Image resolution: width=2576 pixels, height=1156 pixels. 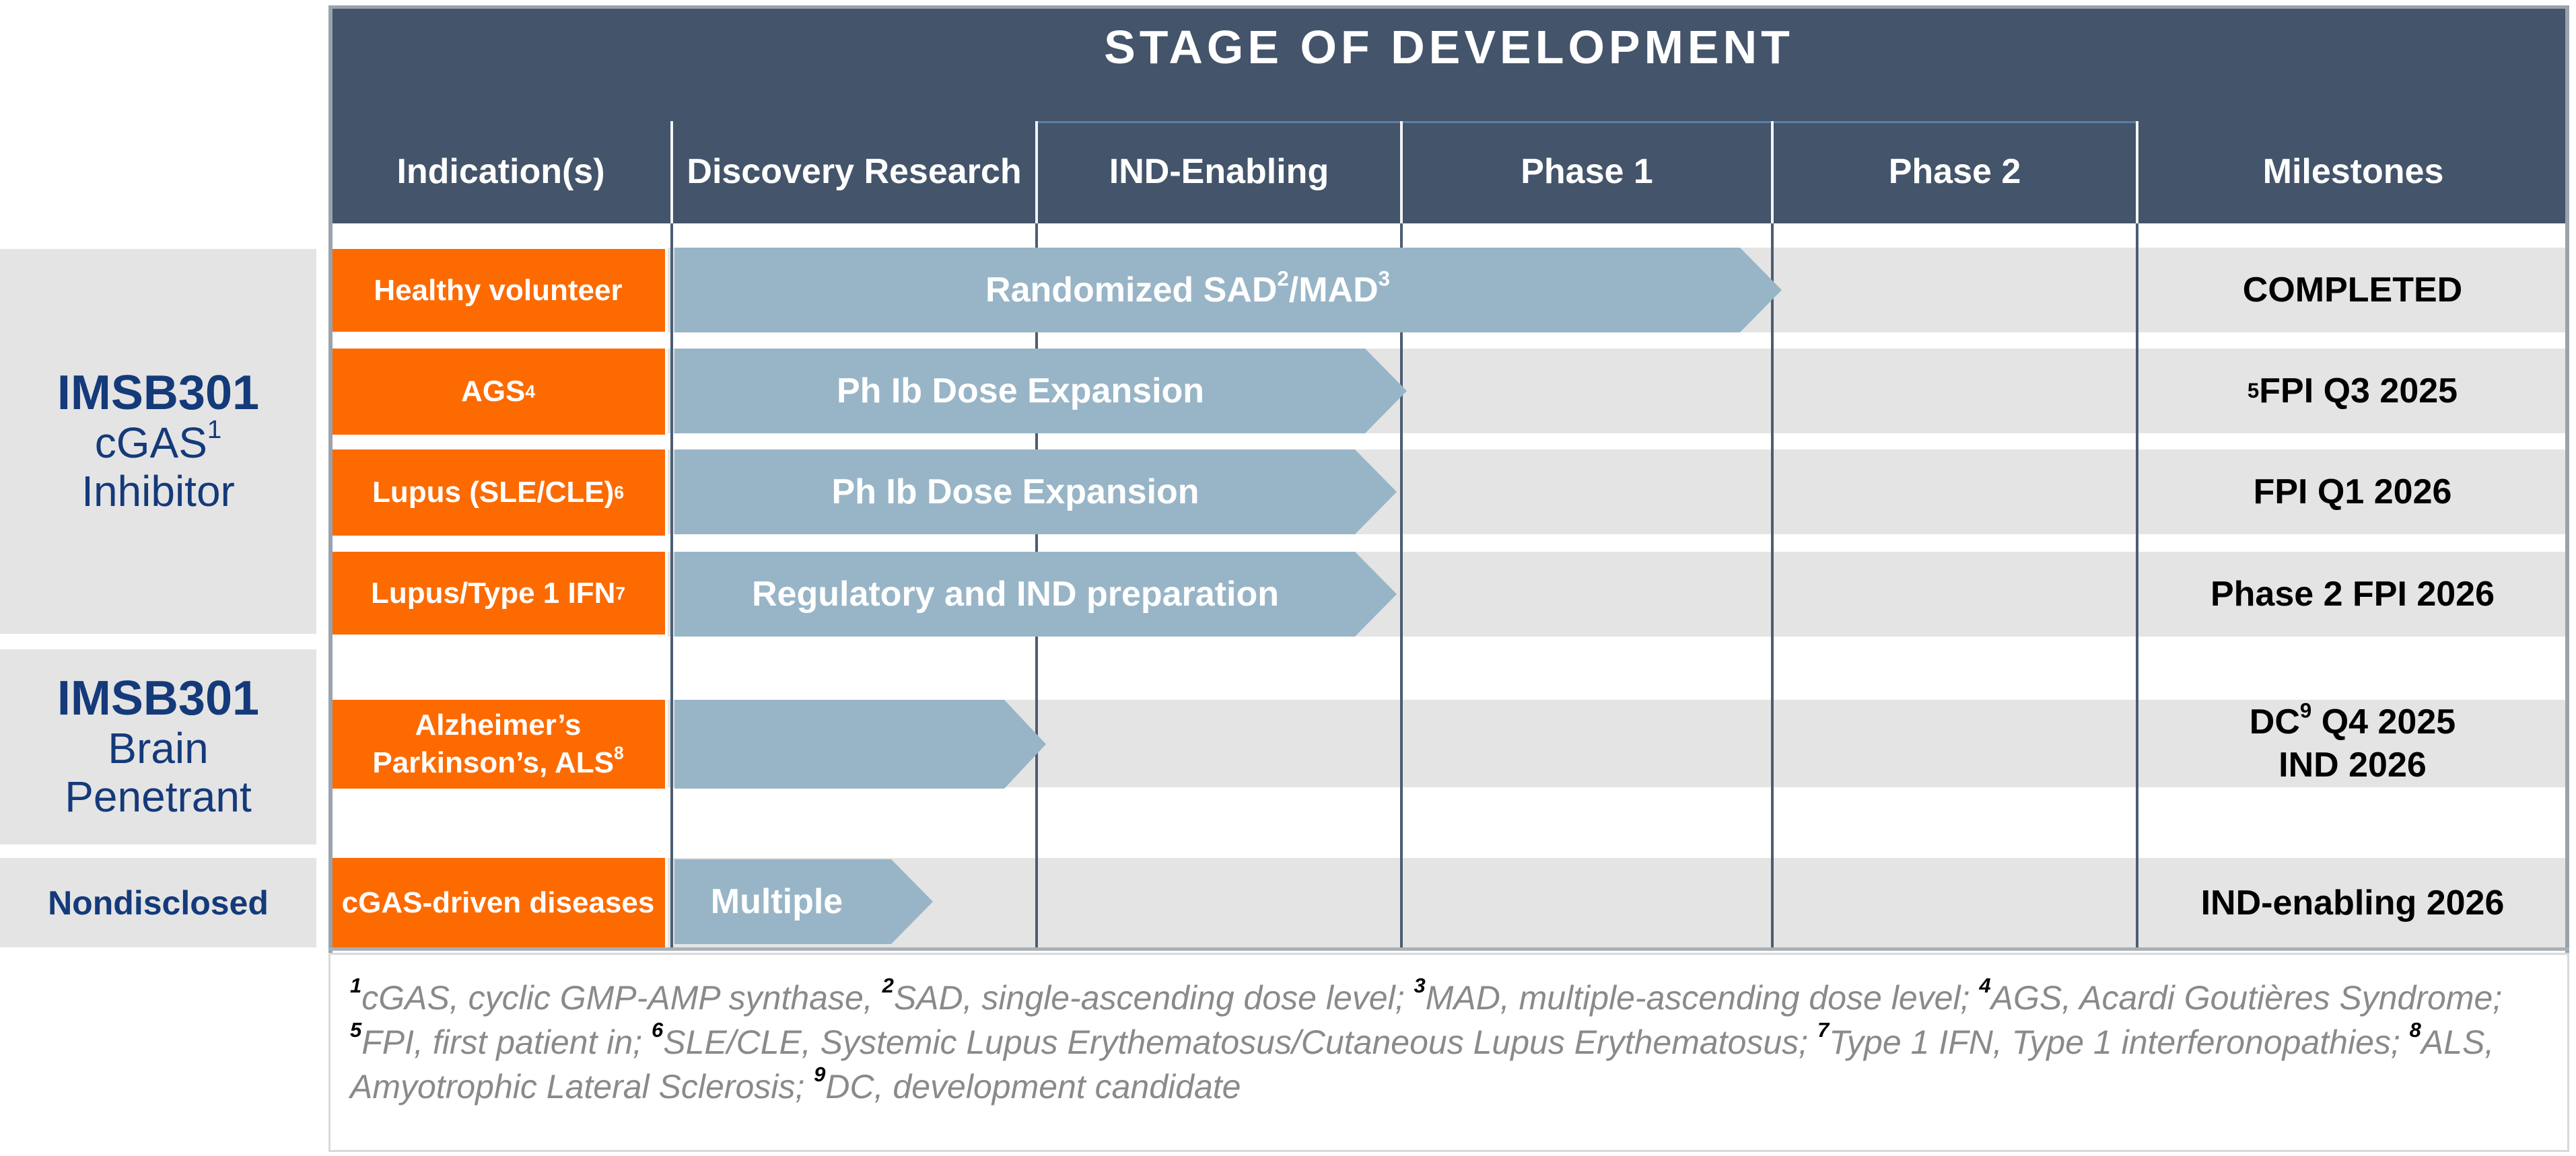 What do you see at coordinates (860, 744) in the screenshot?
I see `progress-arrow-neuro` at bounding box center [860, 744].